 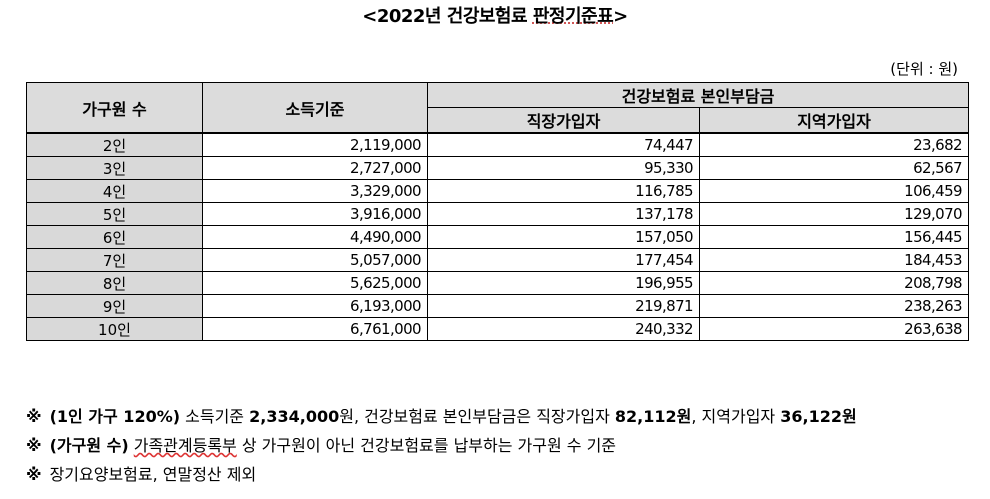 What do you see at coordinates (563, 168) in the screenshot?
I see `employee-premium-cell: 95,330` at bounding box center [563, 168].